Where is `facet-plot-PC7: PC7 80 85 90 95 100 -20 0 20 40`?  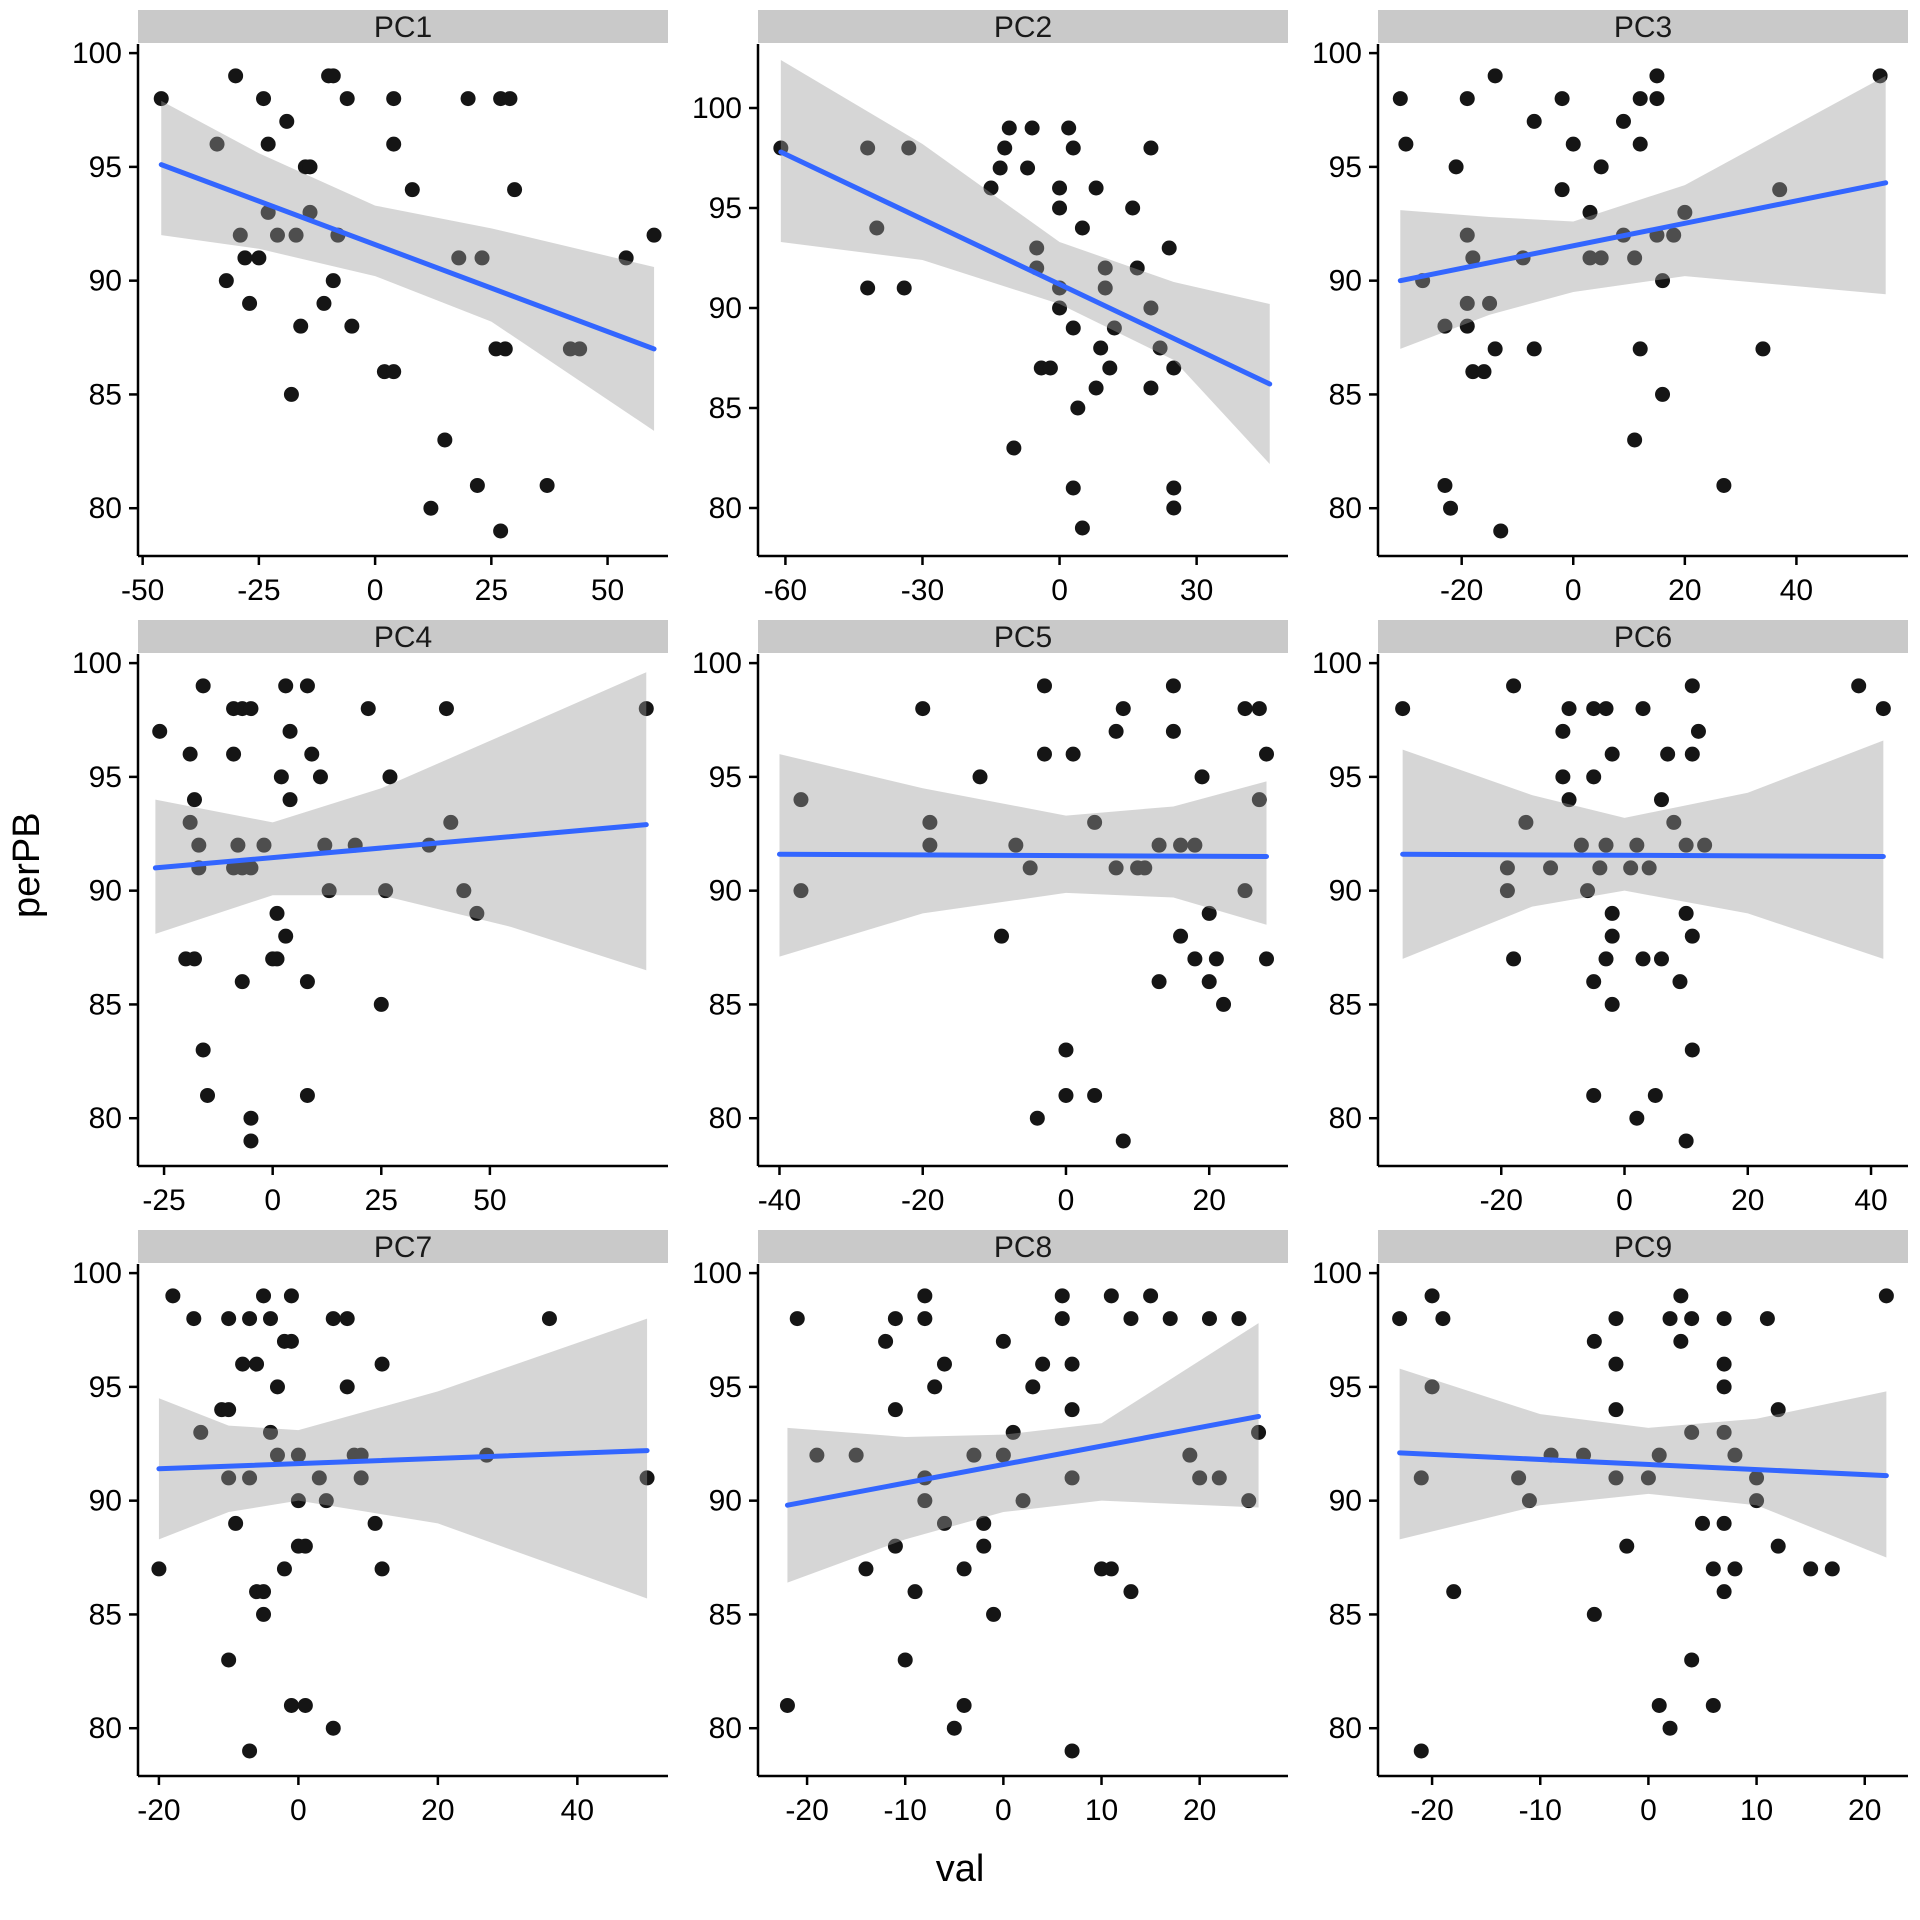
facet-plot-PC7: PC7 80 85 90 95 100 -20 0 20 40 is located at coordinates (370, 1528).